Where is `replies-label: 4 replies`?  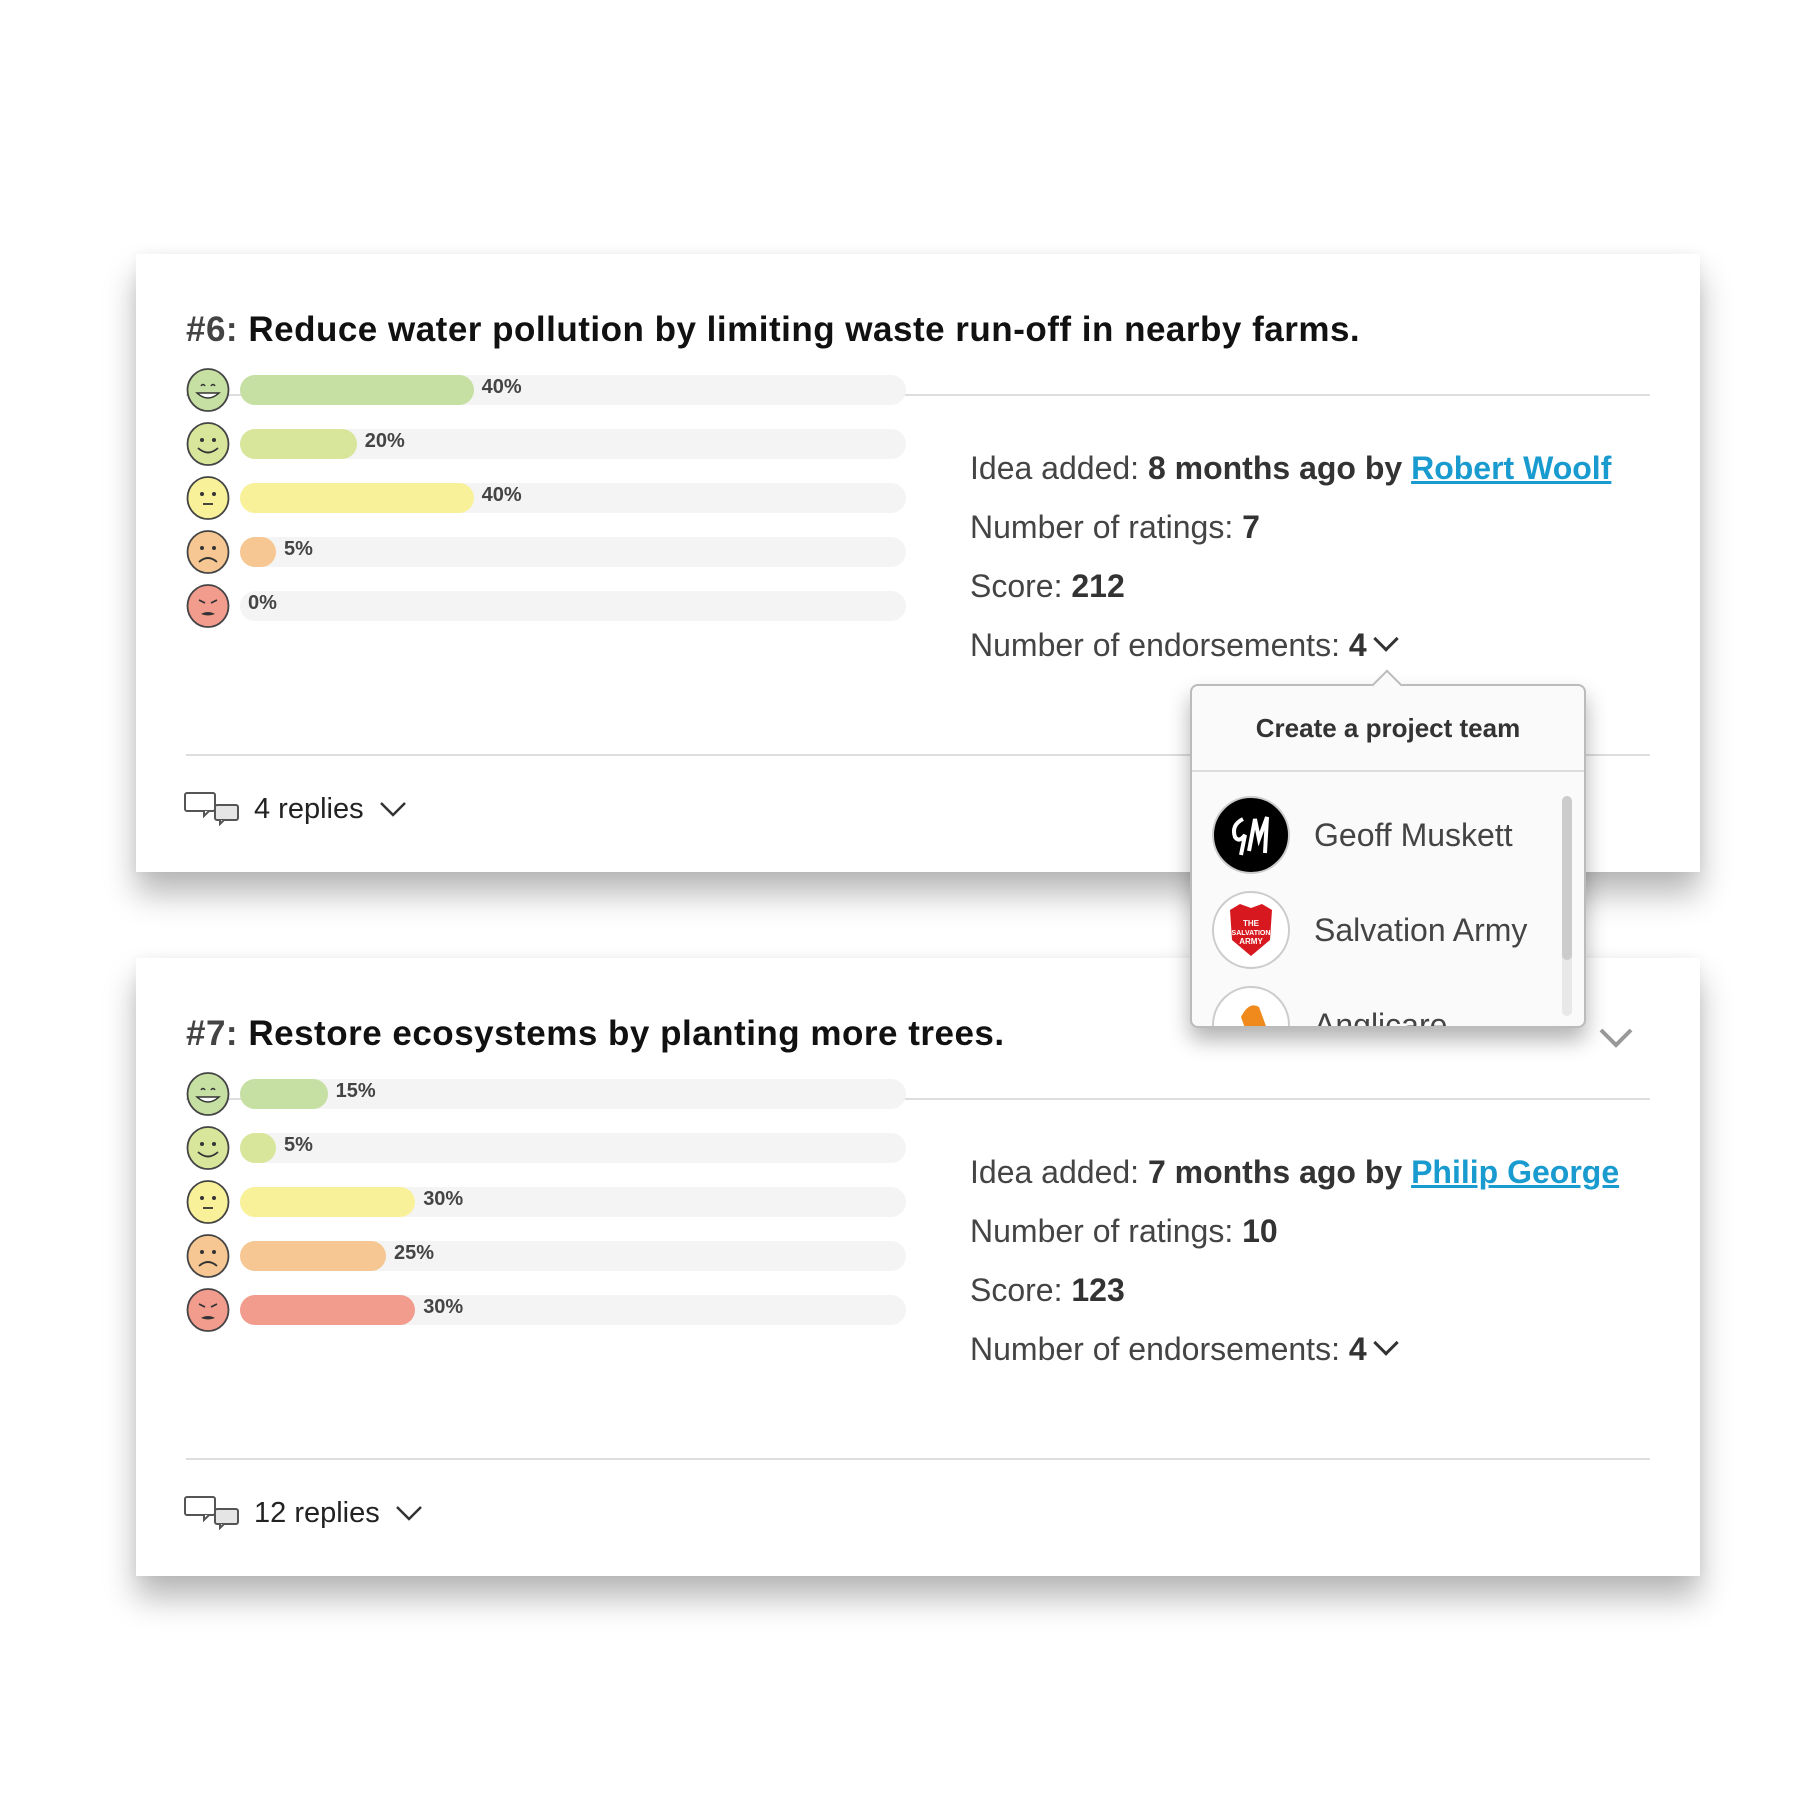
replies-label: 4 replies is located at coordinates (309, 808).